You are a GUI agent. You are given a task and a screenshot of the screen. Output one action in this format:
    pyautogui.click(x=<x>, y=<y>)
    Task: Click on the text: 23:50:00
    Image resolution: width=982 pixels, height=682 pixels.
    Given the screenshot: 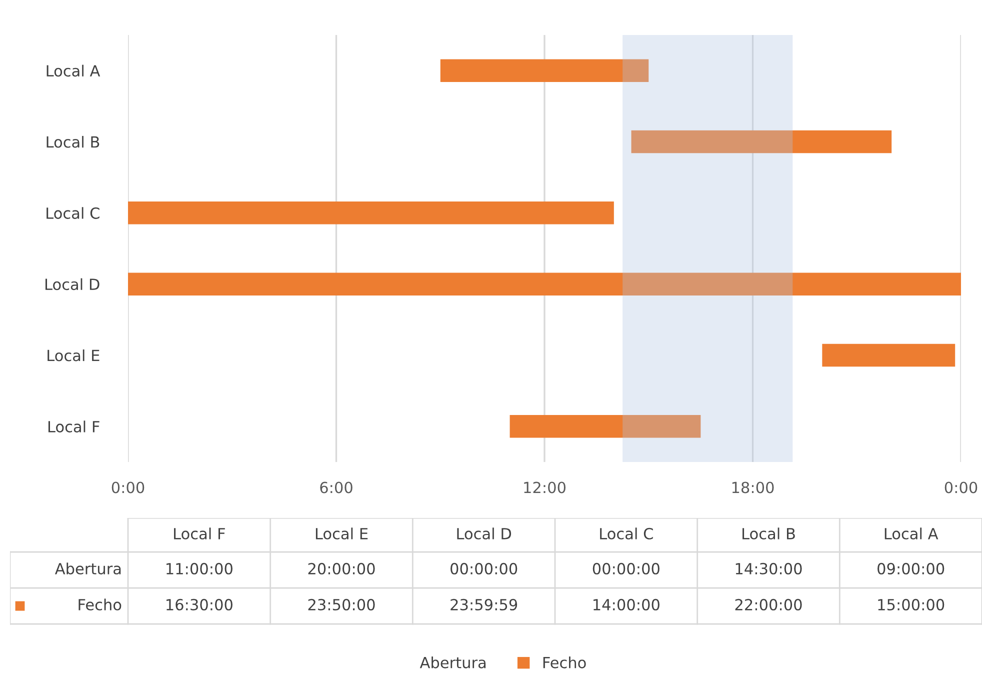 What is the action you would take?
    pyautogui.click(x=341, y=604)
    